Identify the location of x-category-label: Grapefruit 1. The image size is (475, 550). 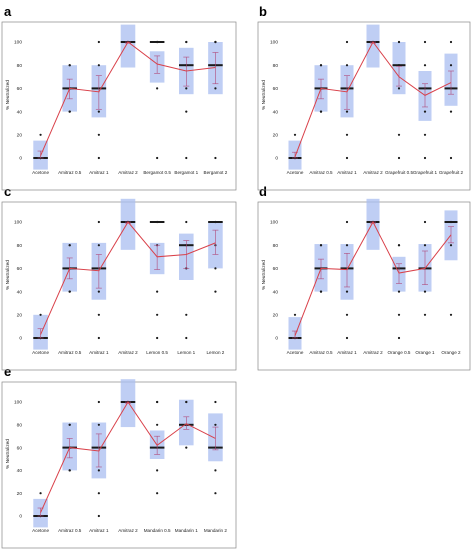
(425, 172).